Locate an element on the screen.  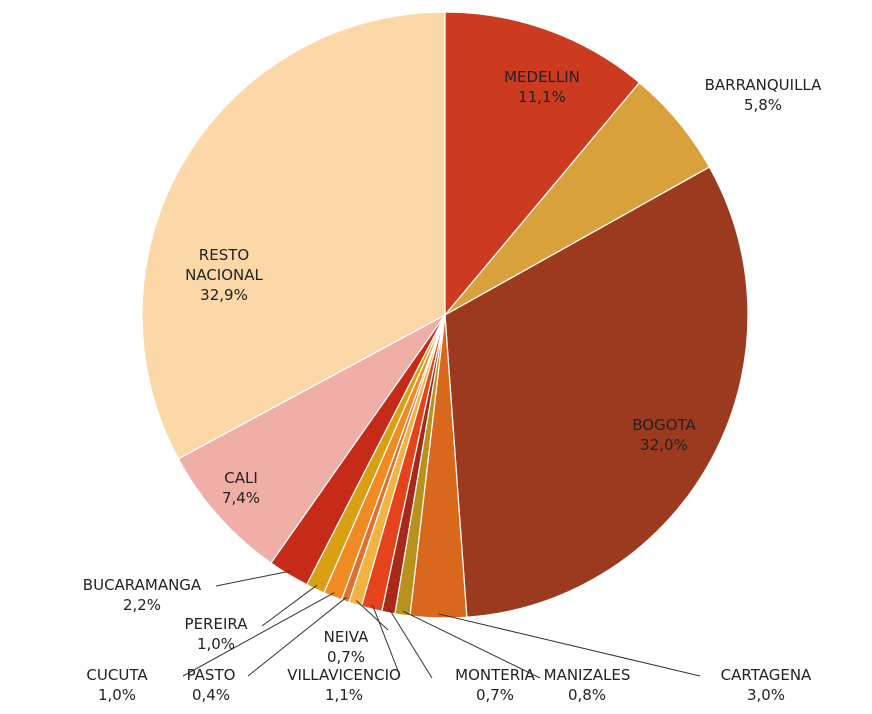
slice-label: BARRANQUILLA 5,8% is located at coordinates (763, 95).